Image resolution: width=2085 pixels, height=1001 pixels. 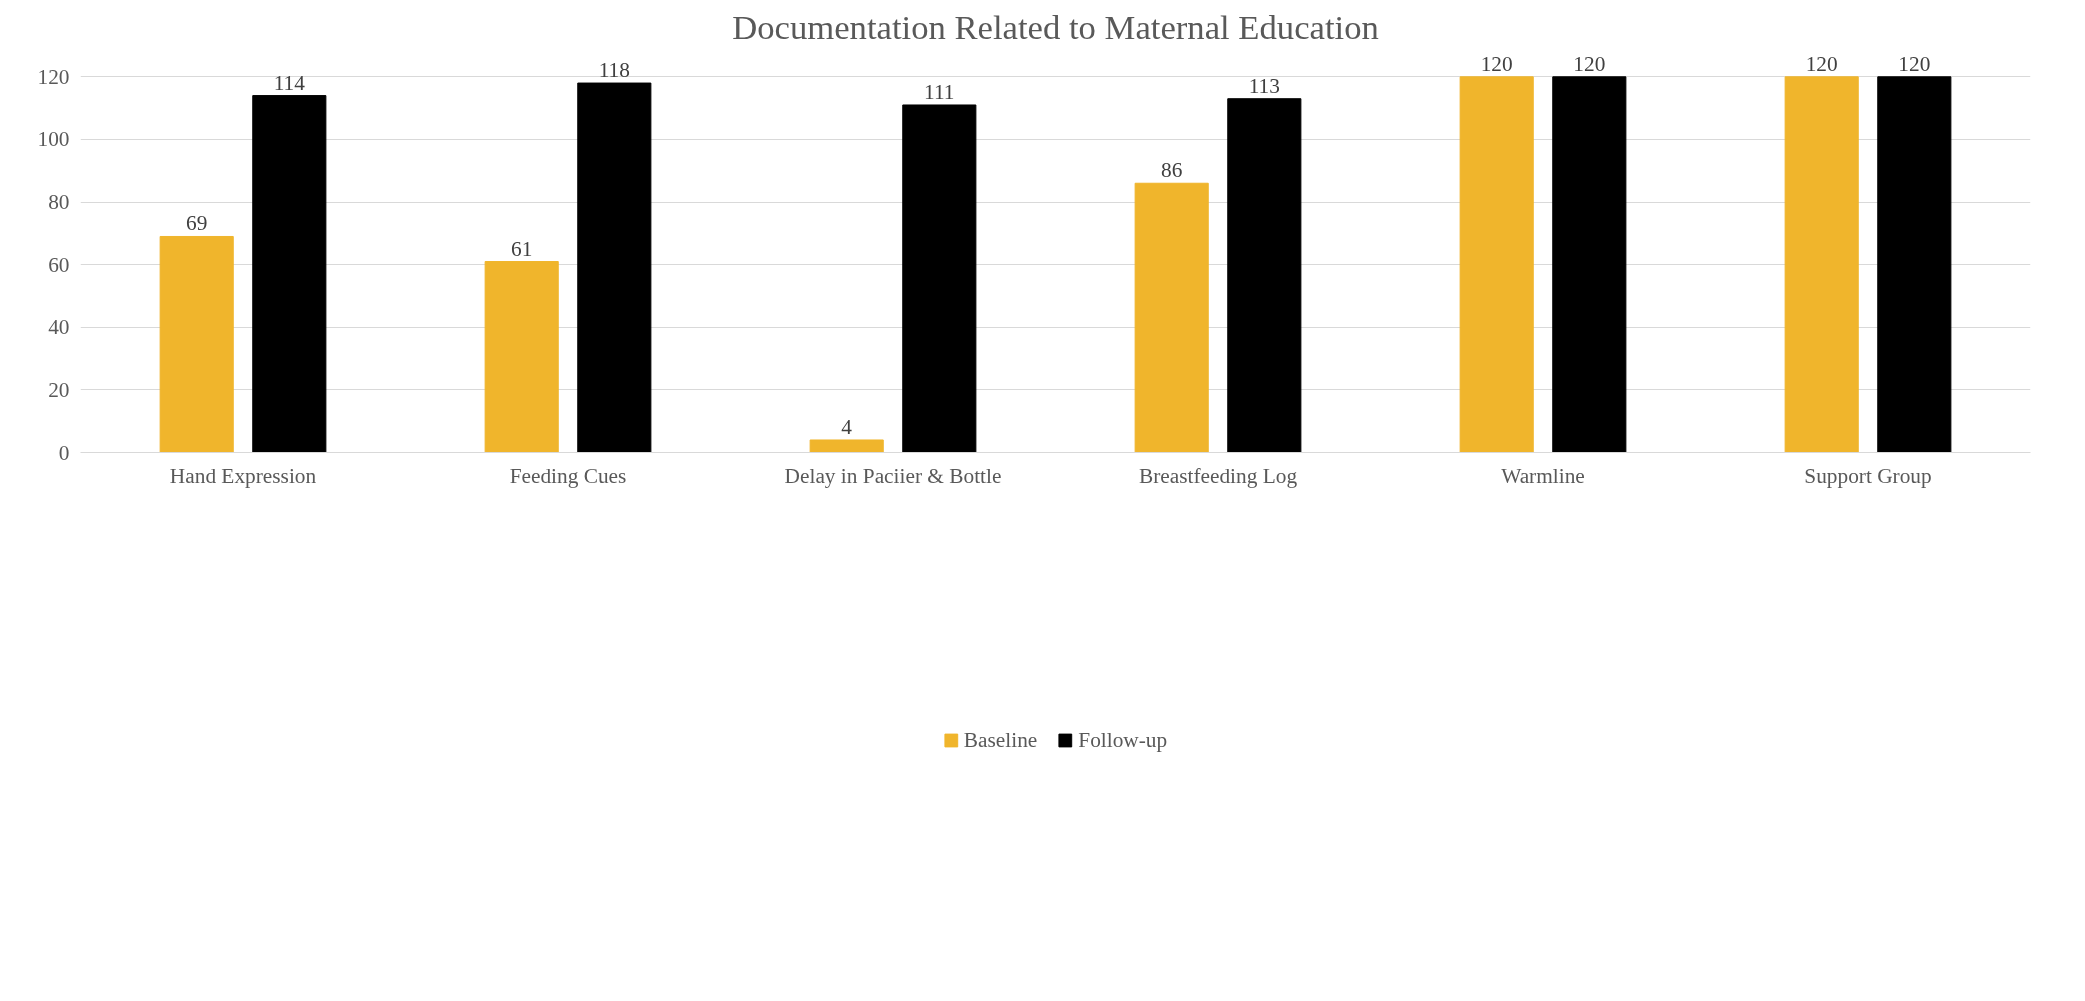 What do you see at coordinates (1172, 170) in the screenshot?
I see `data-label: 86` at bounding box center [1172, 170].